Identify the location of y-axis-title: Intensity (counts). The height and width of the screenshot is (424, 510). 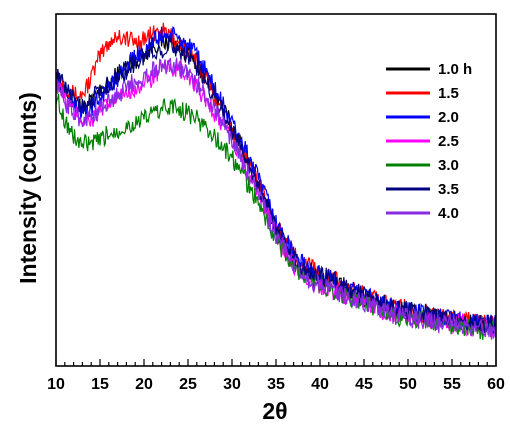
(28, 188).